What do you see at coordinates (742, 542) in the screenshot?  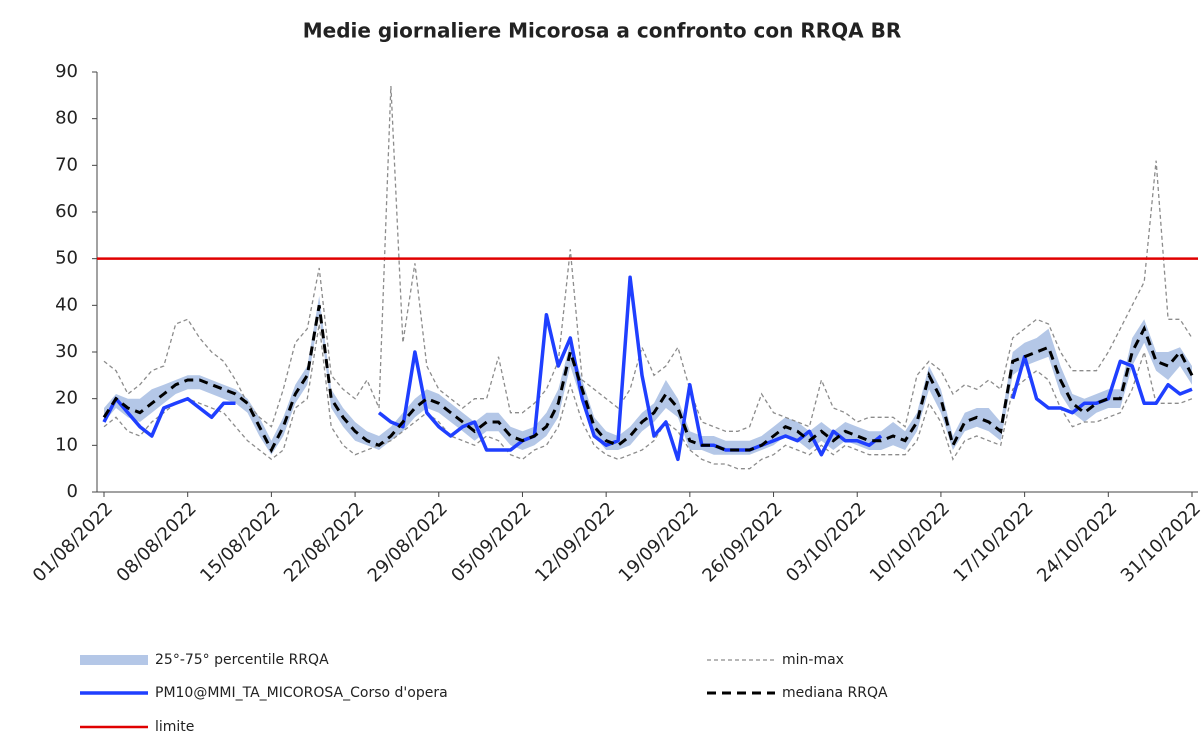 I see `x-tick-label: 26/09/2022` at bounding box center [742, 542].